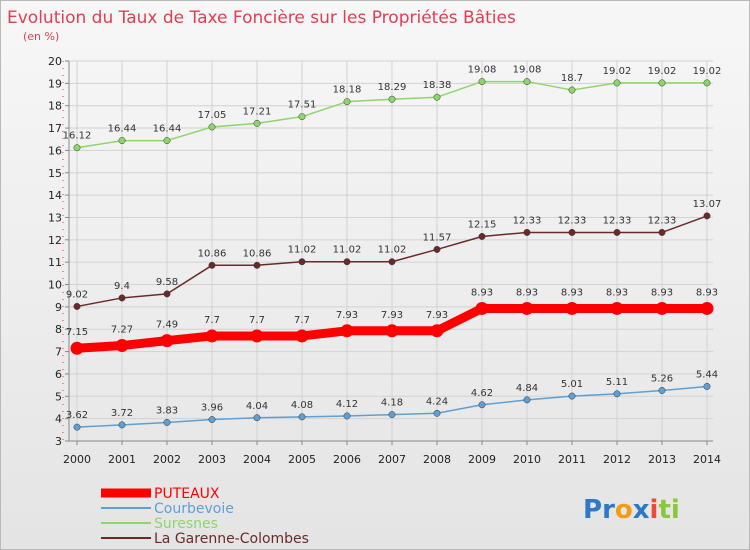 This screenshot has height=550, width=750. I want to click on data-label: 7.15, so click(77, 332).